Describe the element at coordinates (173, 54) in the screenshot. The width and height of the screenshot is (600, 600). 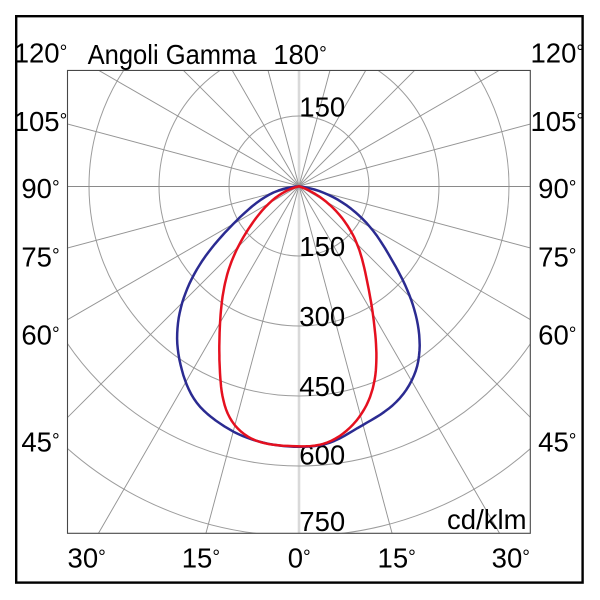
I see `svg-text: Angoli Gamma` at that location.